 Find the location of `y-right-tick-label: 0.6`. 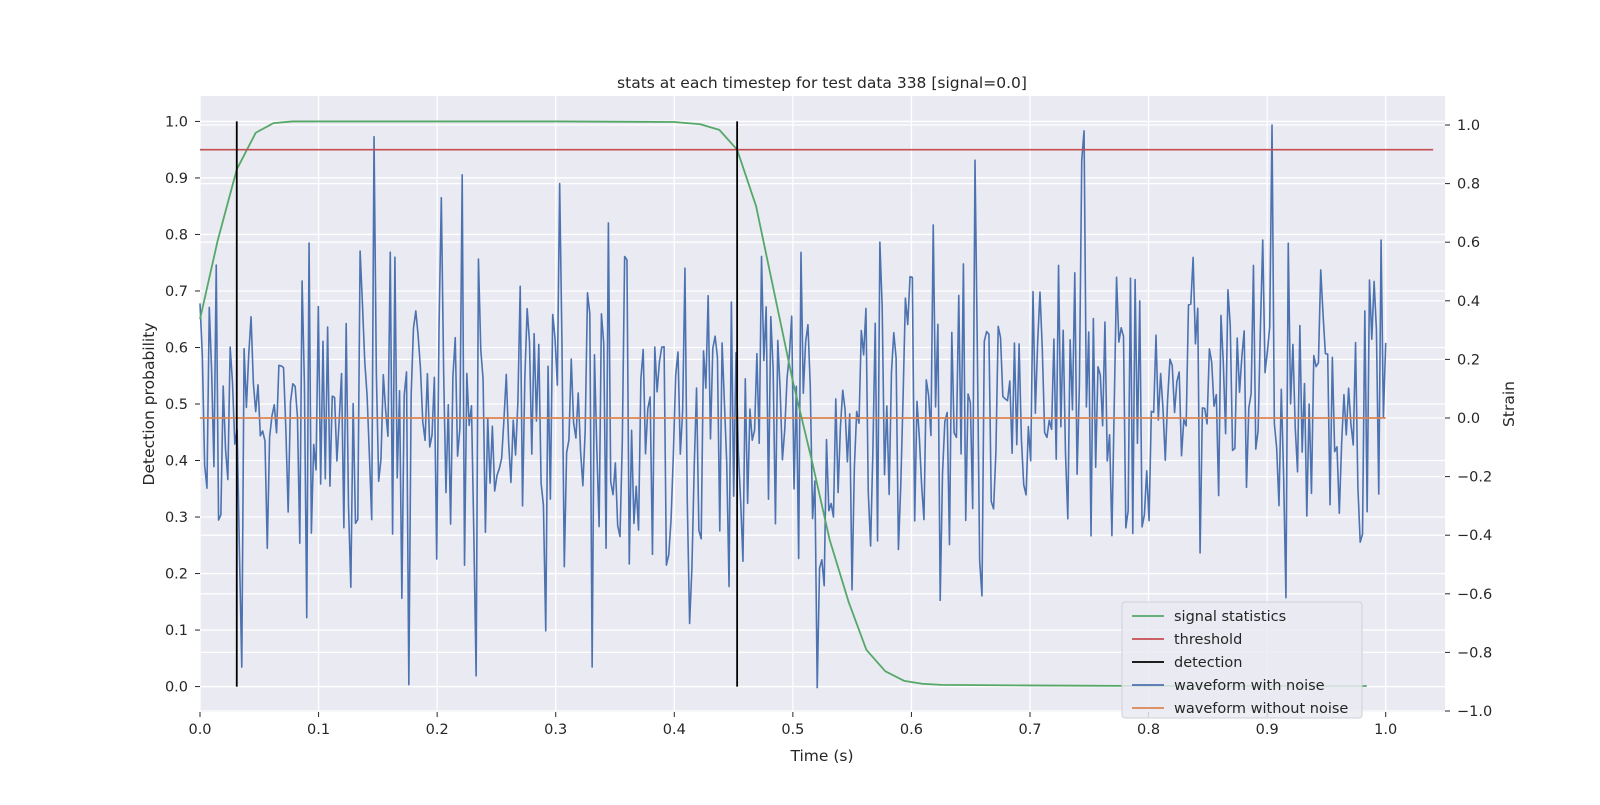

y-right-tick-label: 0.6 is located at coordinates (1468, 243).